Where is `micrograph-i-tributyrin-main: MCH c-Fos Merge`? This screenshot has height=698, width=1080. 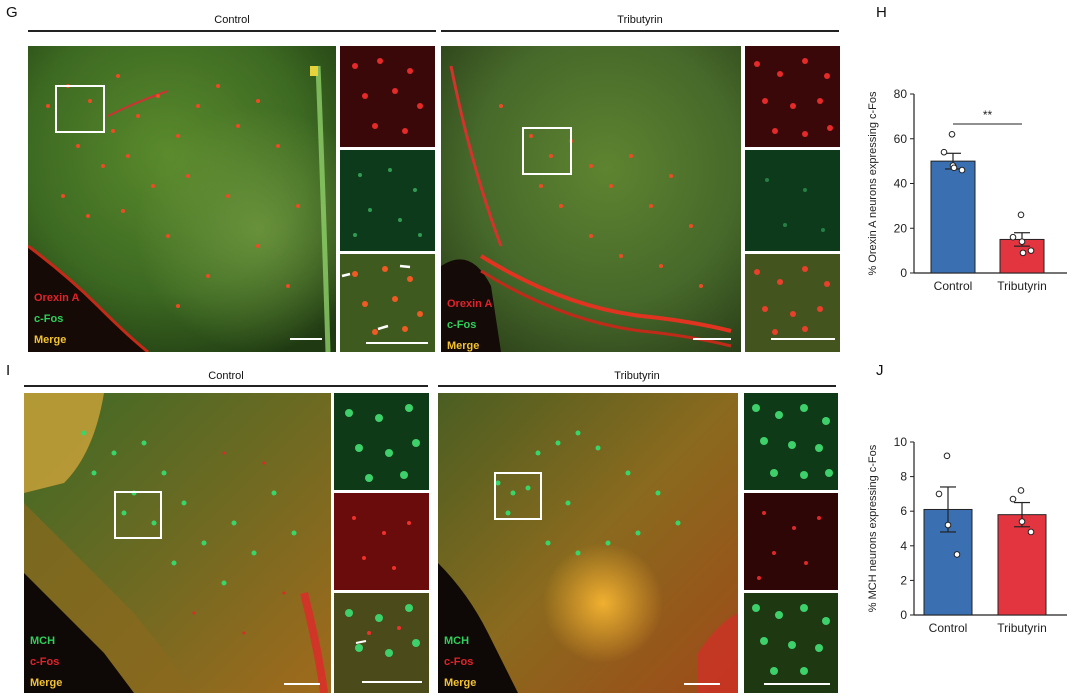
micrograph-i-tributyrin-main: MCH c-Fos Merge is located at coordinates (588, 543).